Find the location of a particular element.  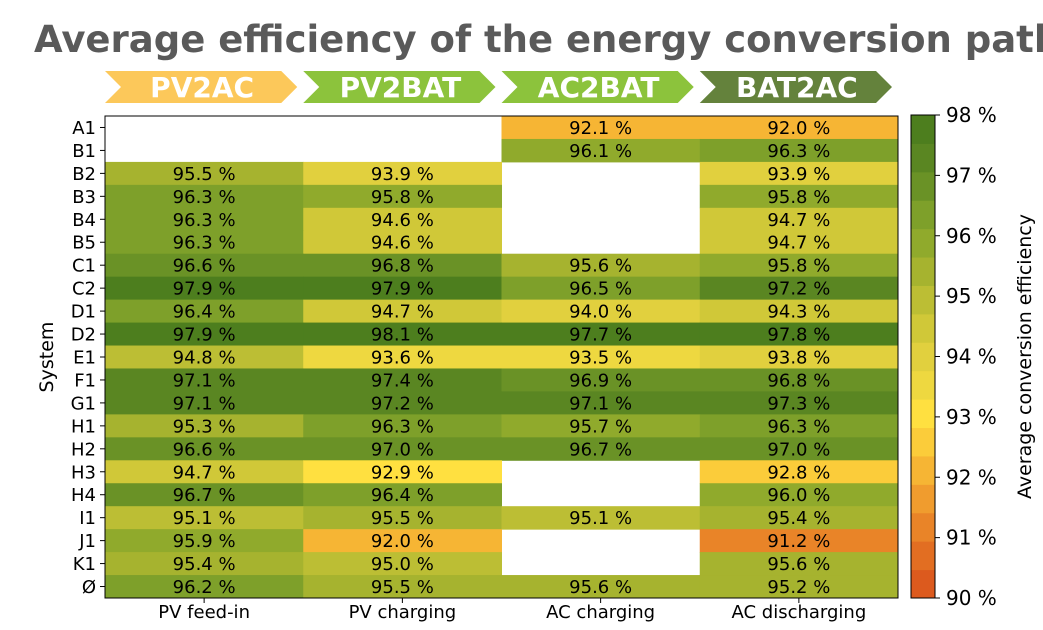

row-label: B4 is located at coordinates (84, 220).